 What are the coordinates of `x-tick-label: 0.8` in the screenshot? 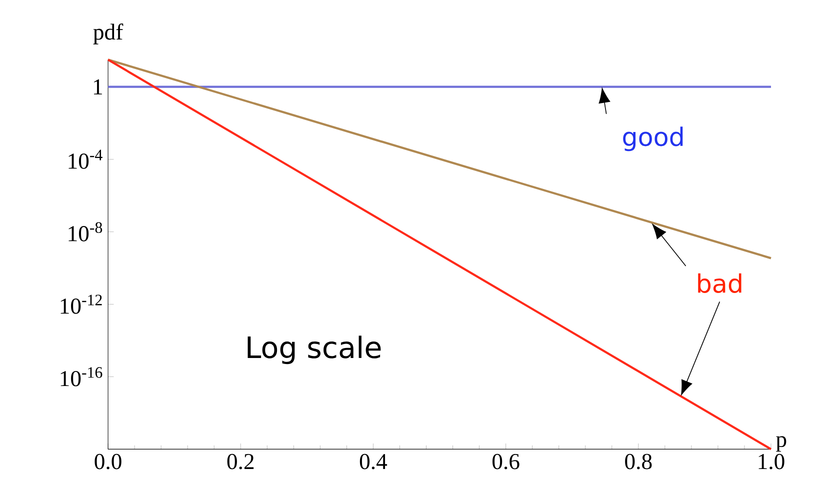 It's located at (638, 462).